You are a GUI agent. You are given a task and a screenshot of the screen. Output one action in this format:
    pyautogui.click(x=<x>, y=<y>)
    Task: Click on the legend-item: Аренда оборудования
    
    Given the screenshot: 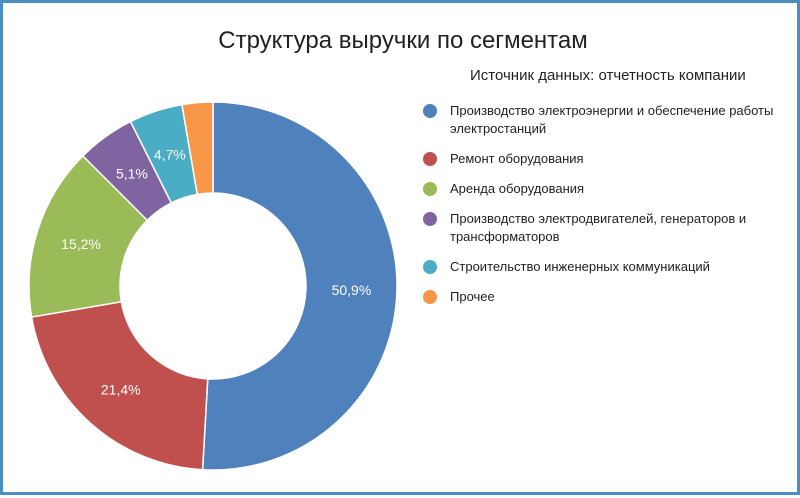 What is the action you would take?
    pyautogui.click(x=603, y=189)
    